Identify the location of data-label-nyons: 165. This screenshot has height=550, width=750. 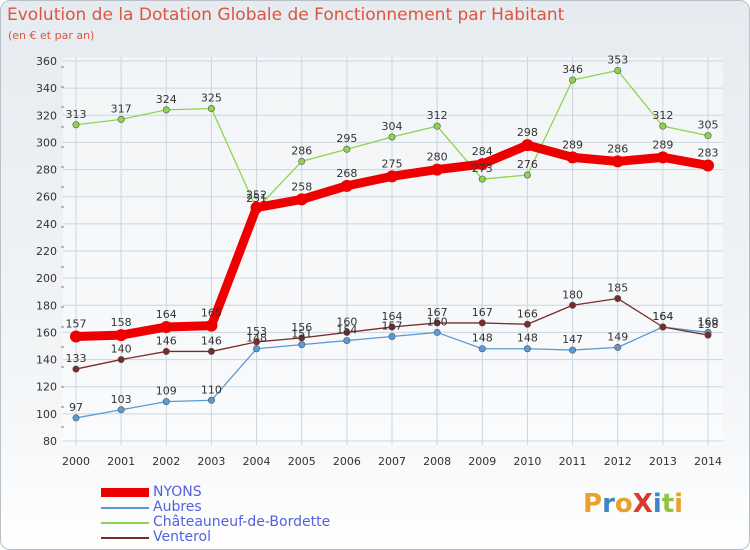
(211, 313).